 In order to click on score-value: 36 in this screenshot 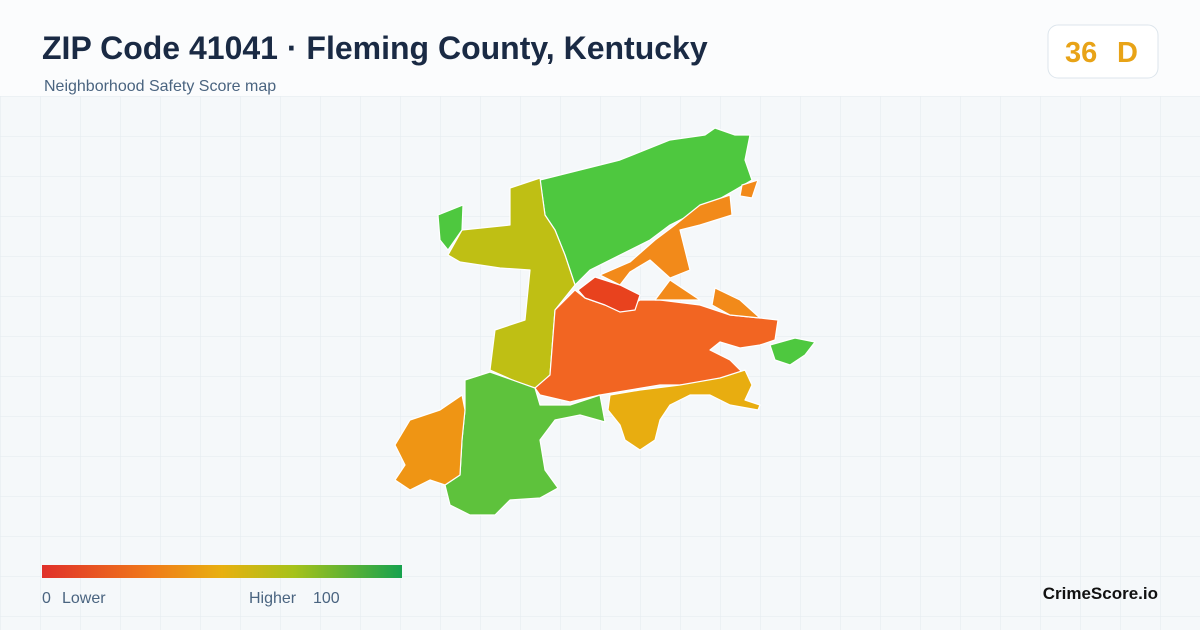, I will do `click(1081, 53)`.